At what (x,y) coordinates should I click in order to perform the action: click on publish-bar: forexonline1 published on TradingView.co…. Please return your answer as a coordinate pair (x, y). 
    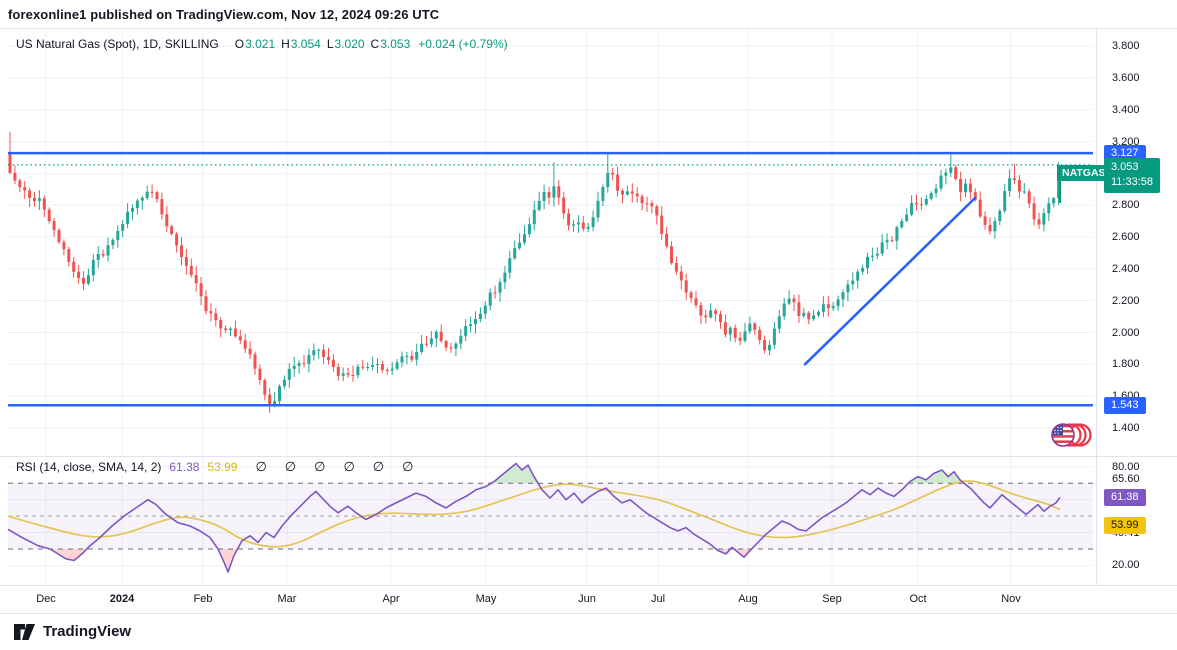
    Looking at the image, I should click on (588, 14).